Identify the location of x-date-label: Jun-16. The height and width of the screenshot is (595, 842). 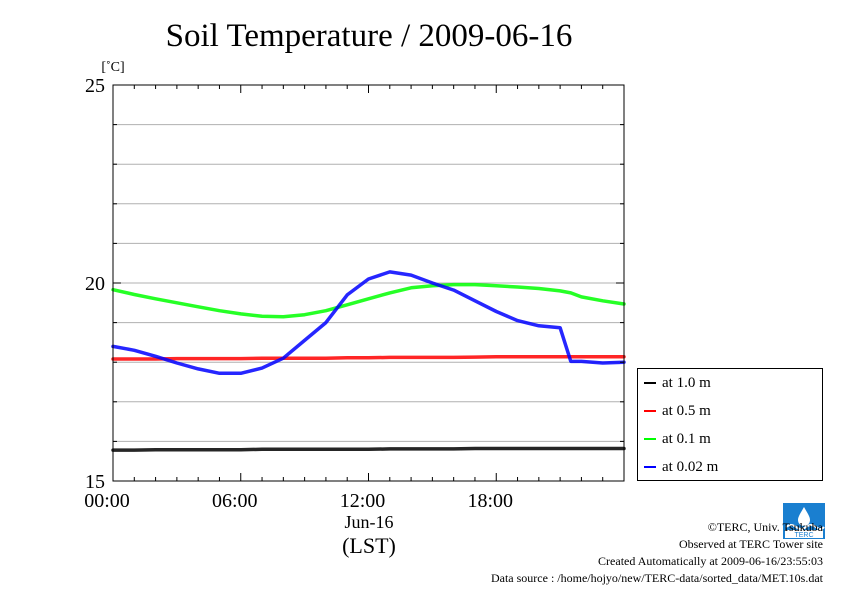
(369, 522).